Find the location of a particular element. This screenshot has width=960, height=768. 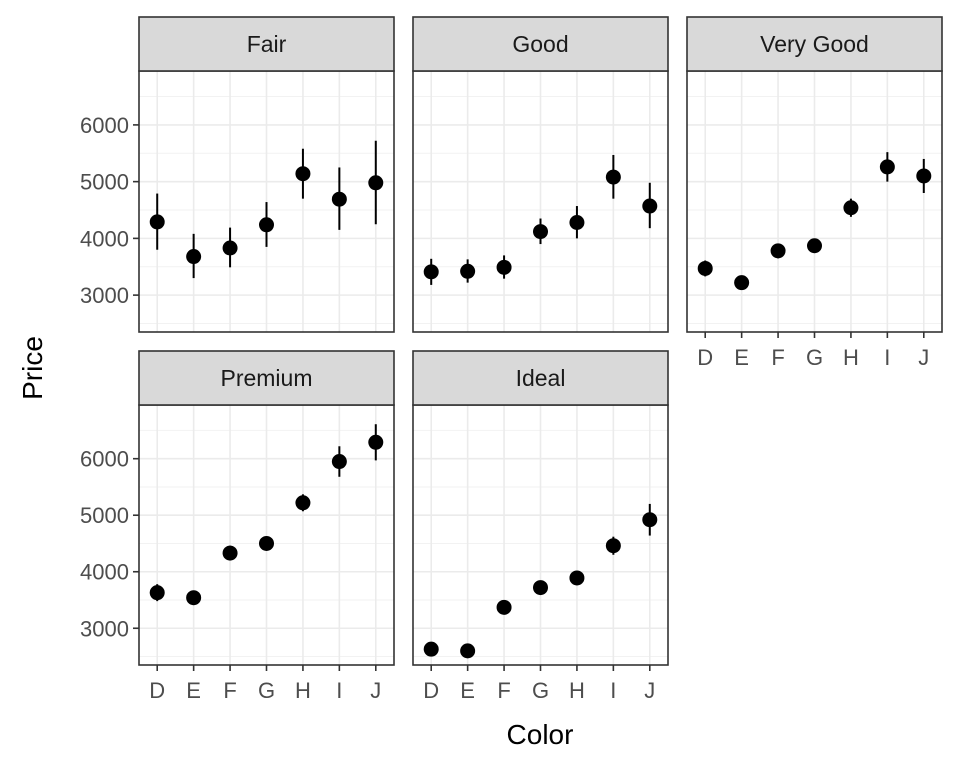

strip-label: Good is located at coordinates (540, 44).